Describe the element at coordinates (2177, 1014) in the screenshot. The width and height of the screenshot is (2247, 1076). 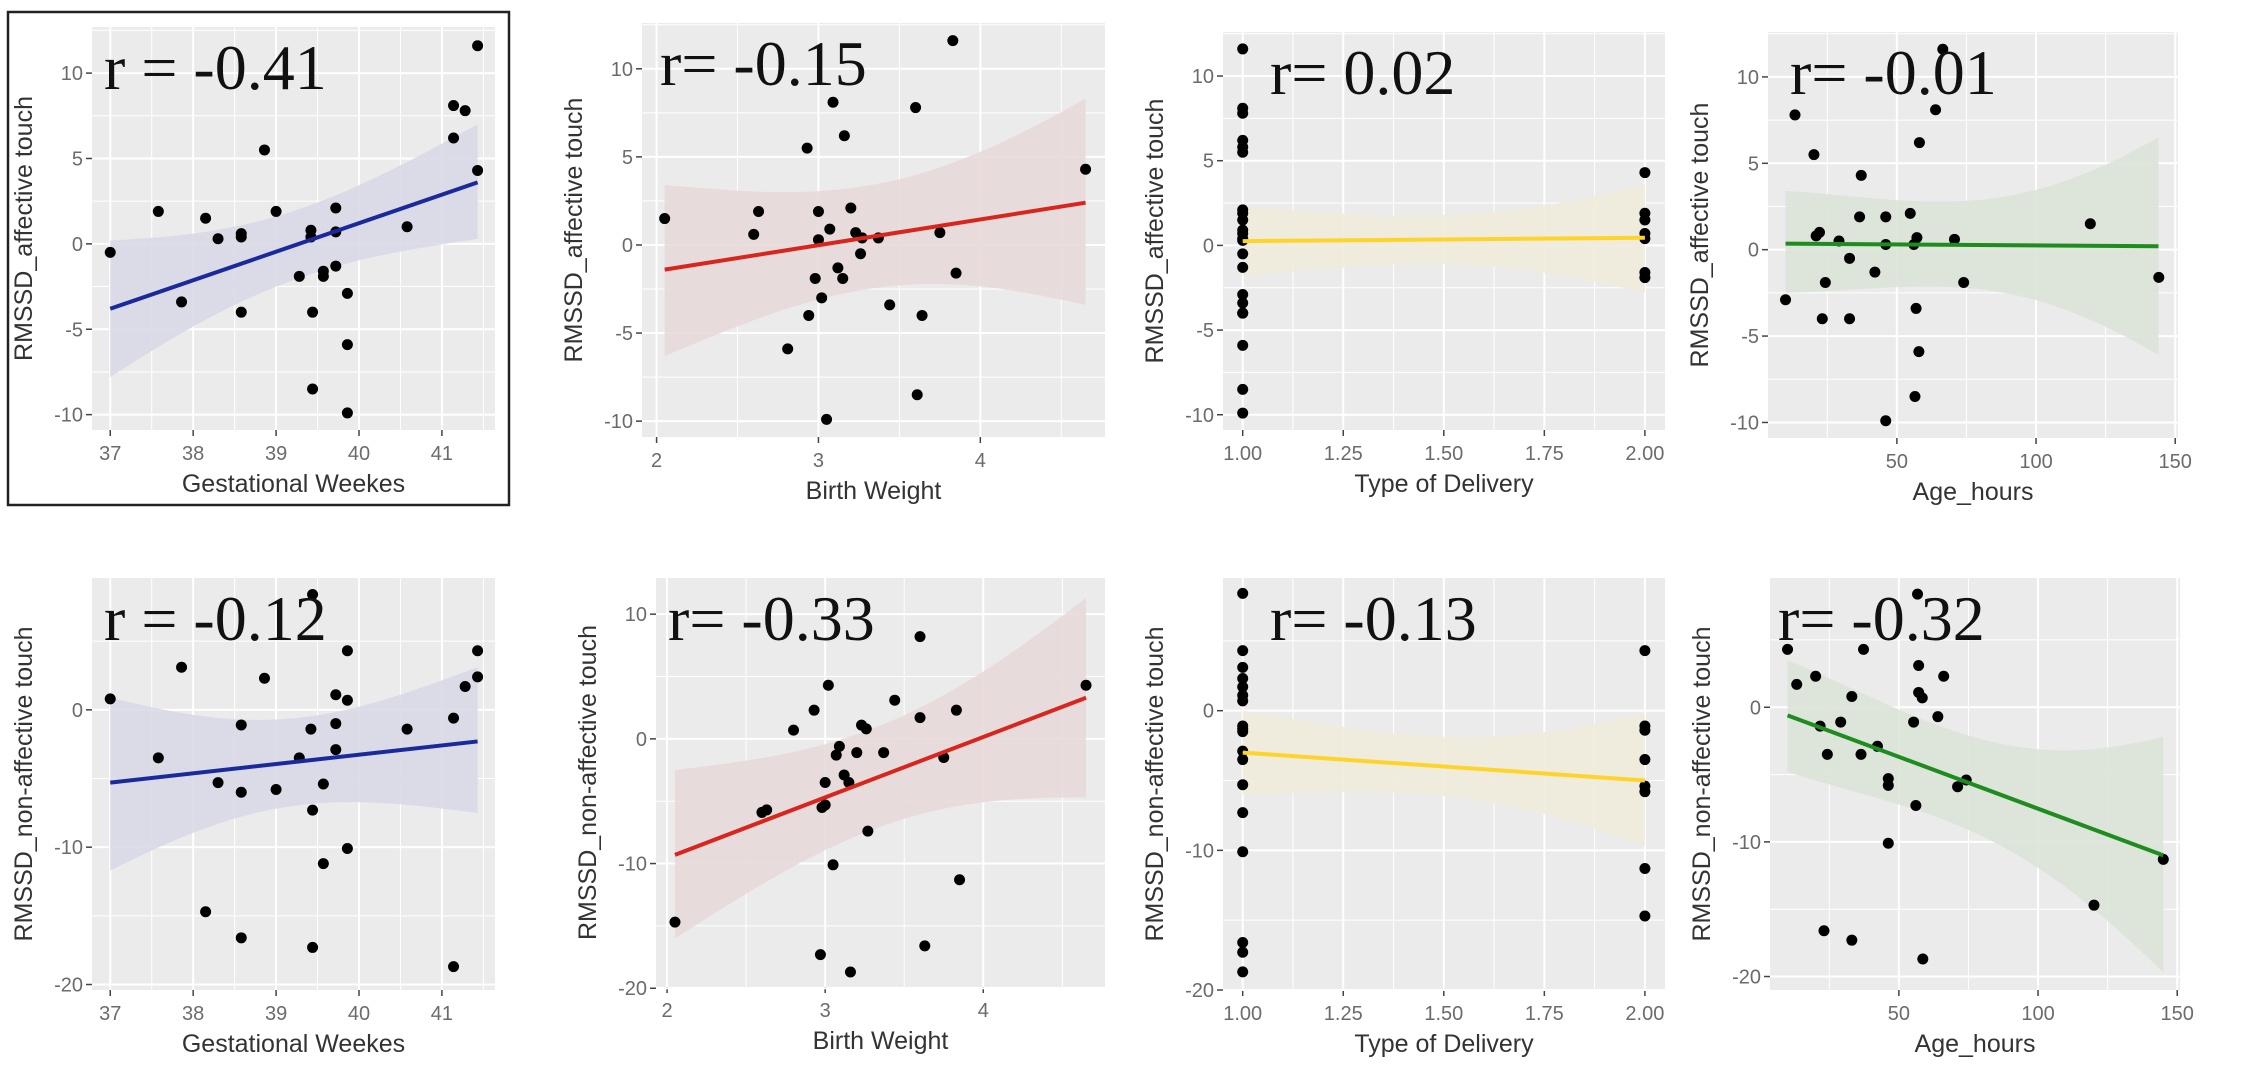
I see `x-tick-label: 150` at that location.